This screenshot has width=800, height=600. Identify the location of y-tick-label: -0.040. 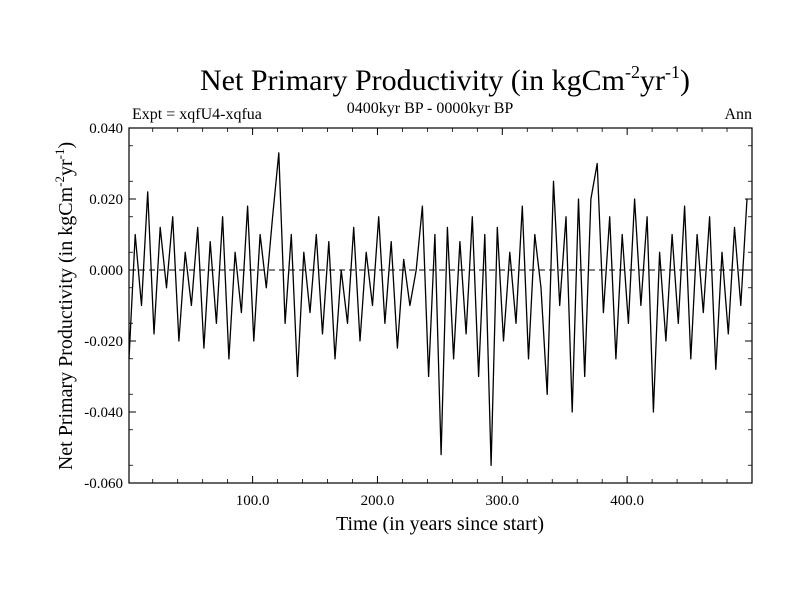
(103, 413).